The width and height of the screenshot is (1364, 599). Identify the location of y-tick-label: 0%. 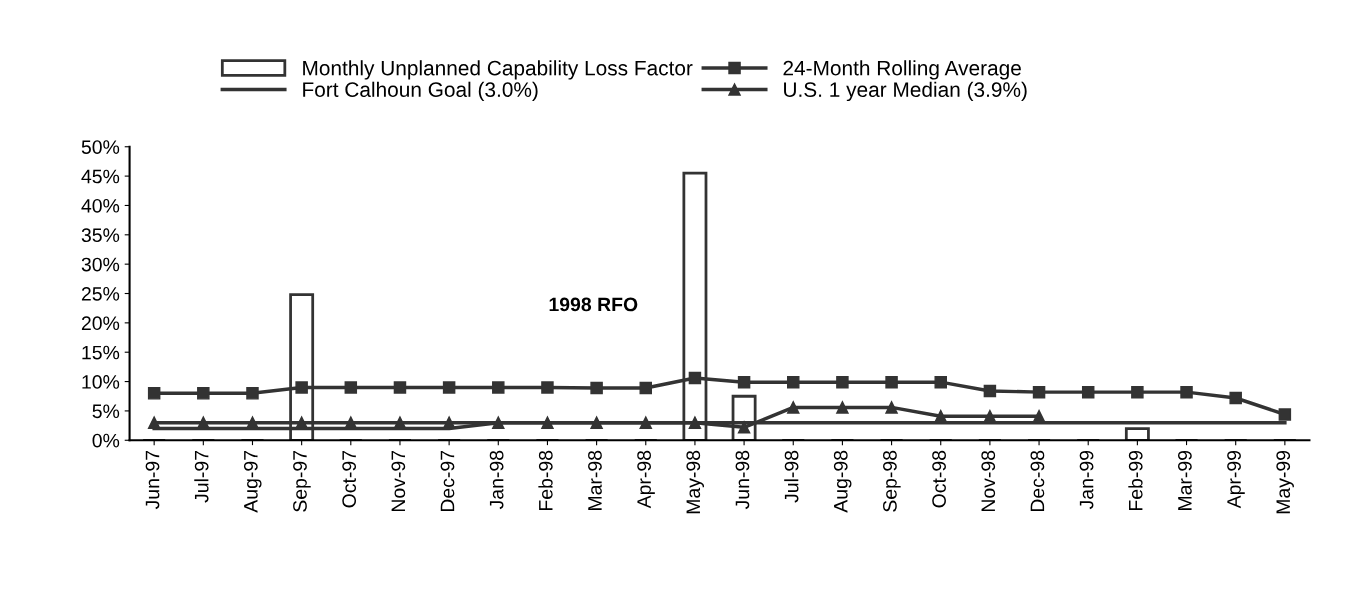
(106, 440).